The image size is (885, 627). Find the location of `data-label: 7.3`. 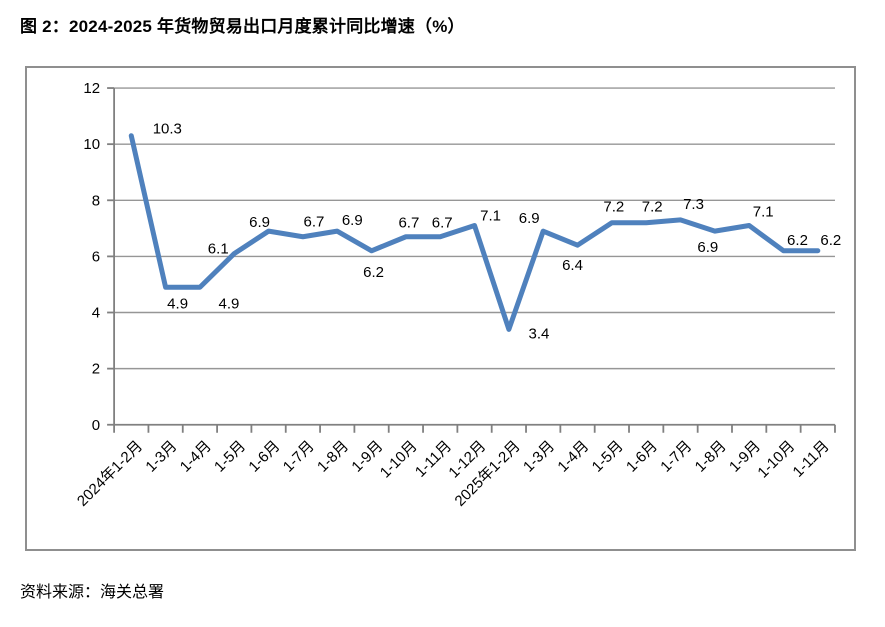

data-label: 7.3 is located at coordinates (693, 204).